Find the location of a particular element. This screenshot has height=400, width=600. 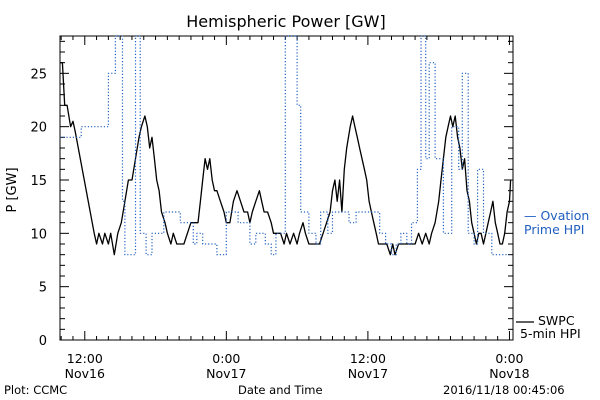

y-tick-label: 25 is located at coordinates (38, 74).